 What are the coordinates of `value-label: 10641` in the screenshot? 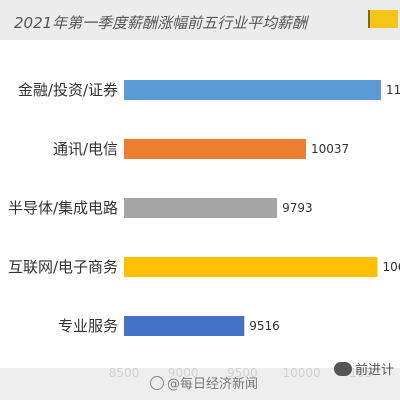 It's located at (391, 267).